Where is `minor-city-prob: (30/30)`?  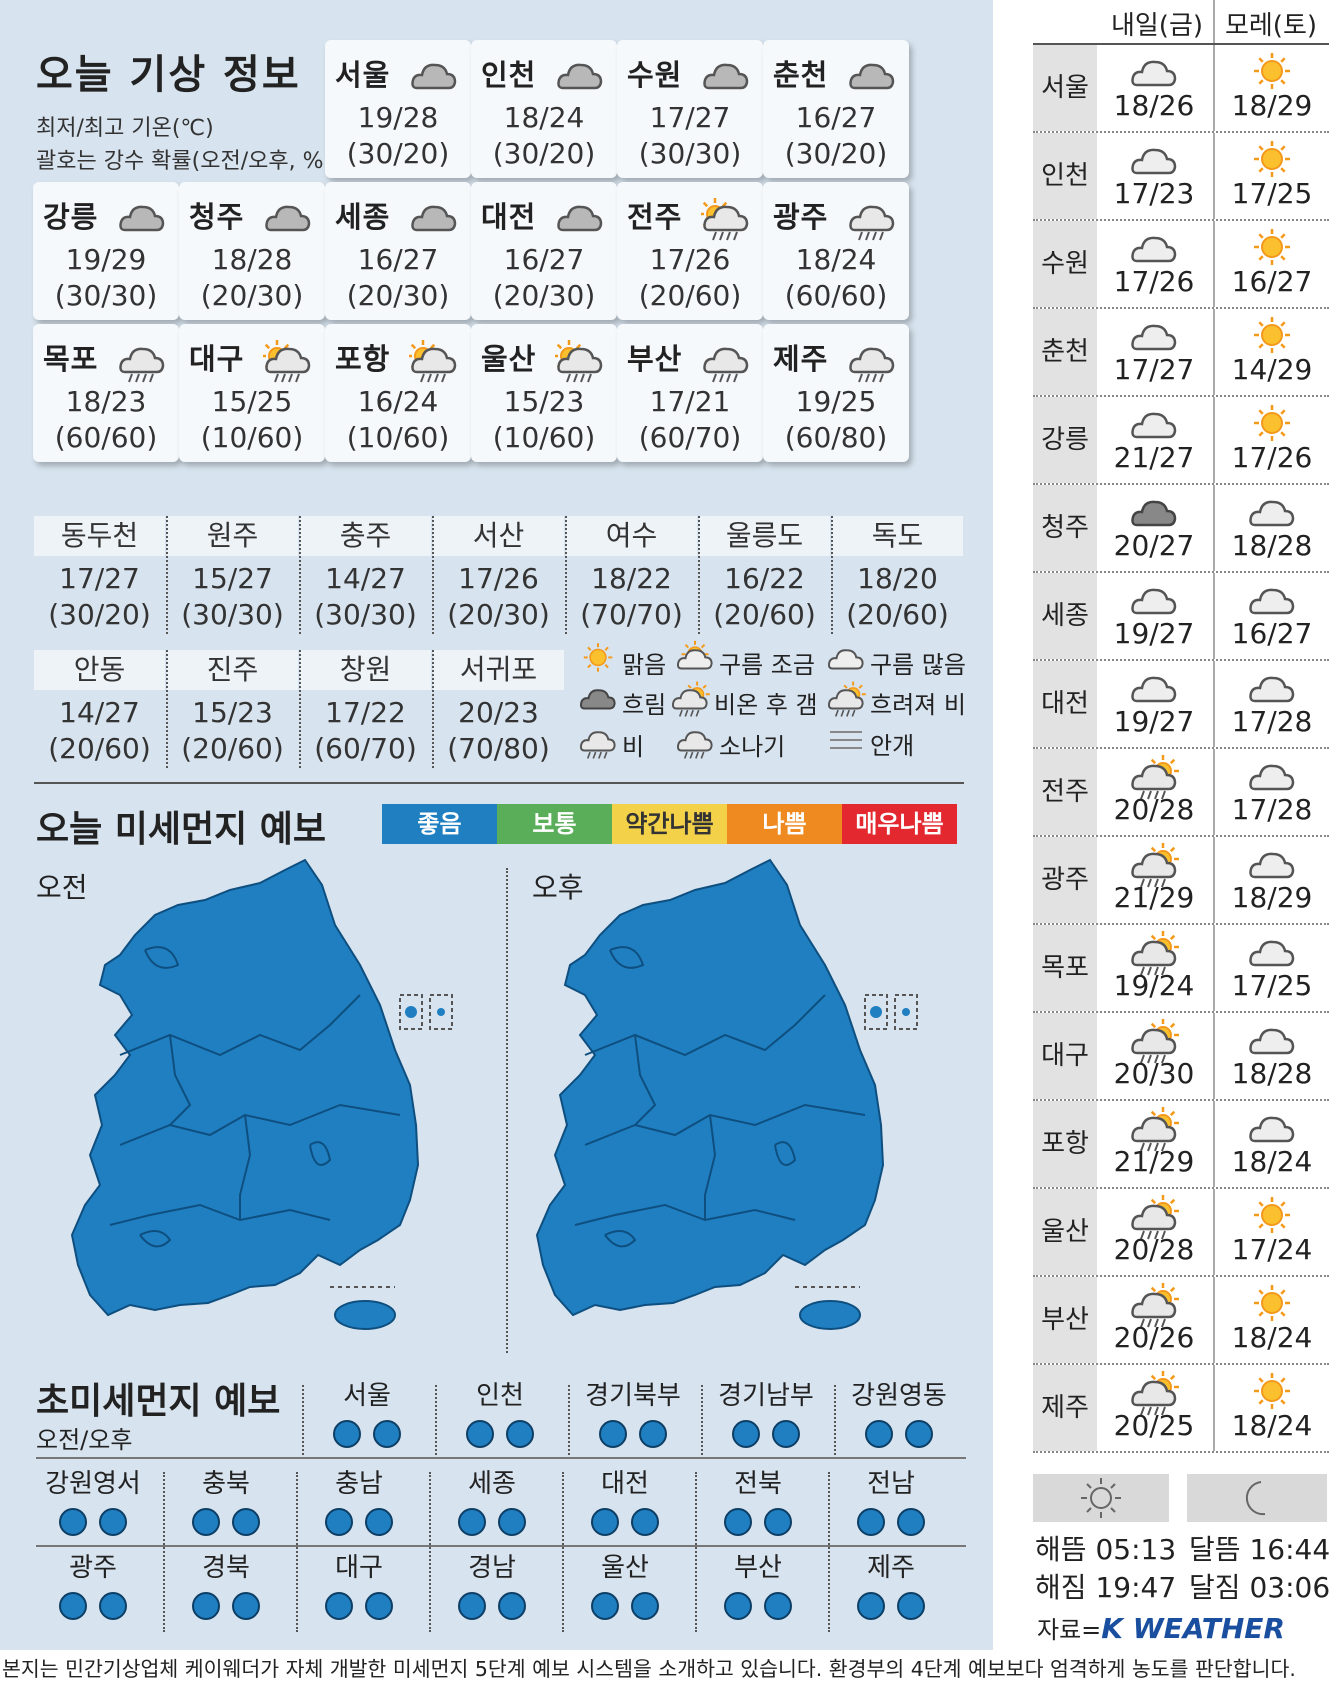
minor-city-prob: (30/30) is located at coordinates (232, 614).